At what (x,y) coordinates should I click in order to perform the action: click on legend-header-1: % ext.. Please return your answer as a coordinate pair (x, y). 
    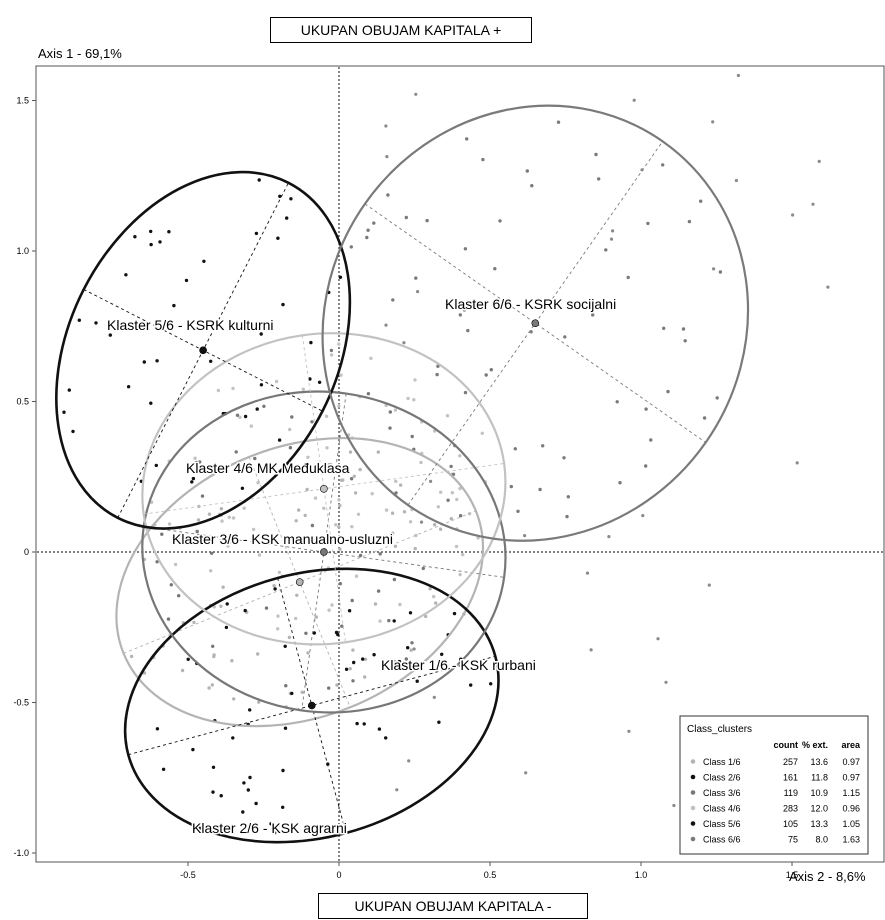
    Looking at the image, I should click on (815, 745).